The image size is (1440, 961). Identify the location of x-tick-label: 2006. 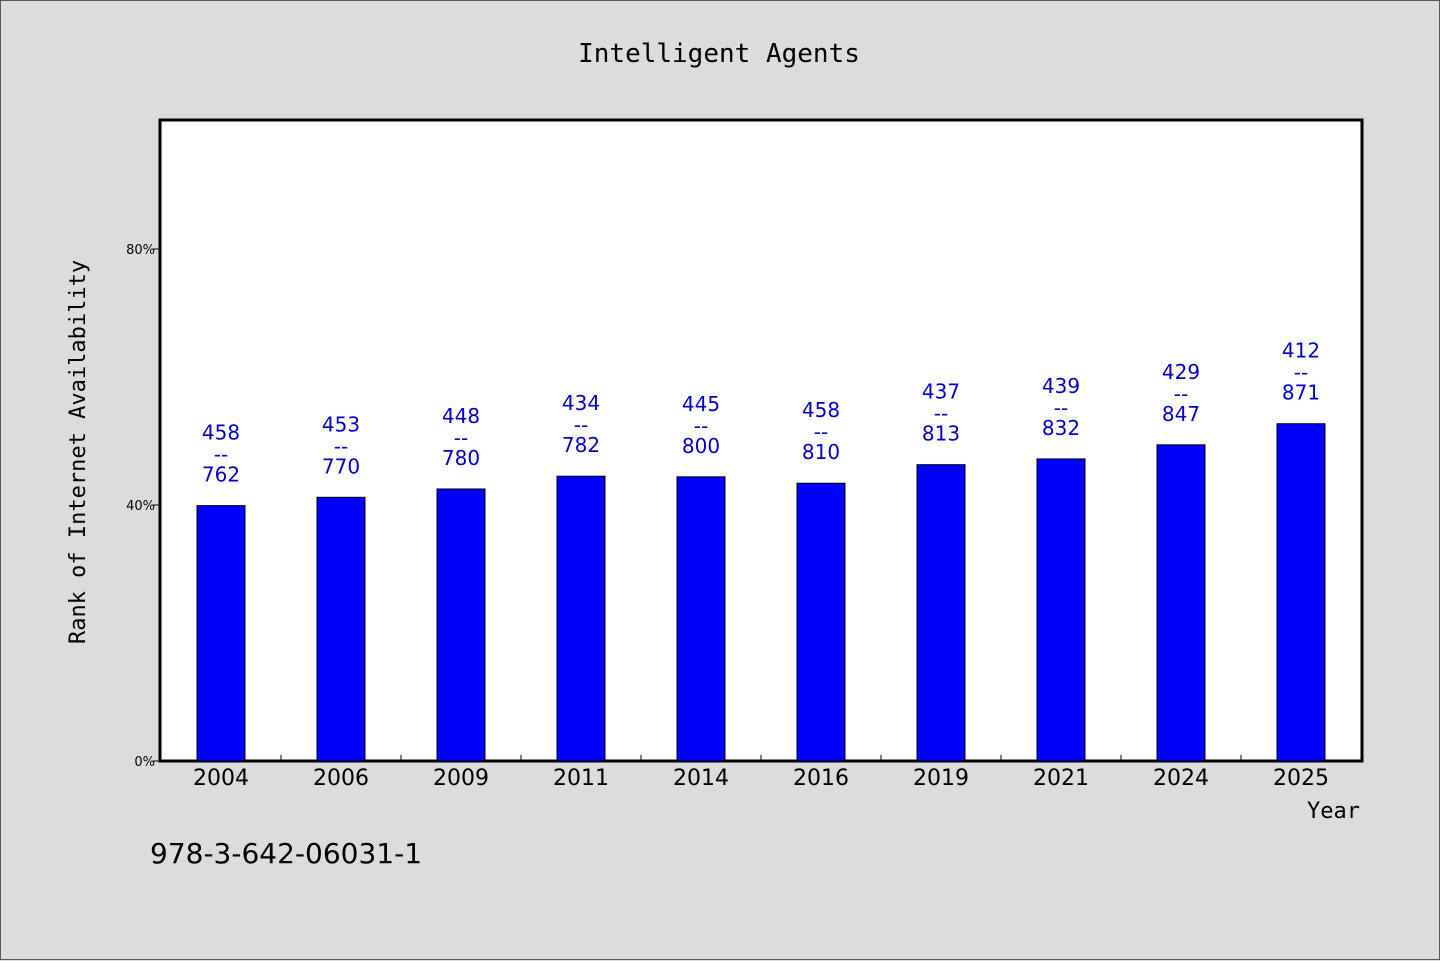
(341, 778).